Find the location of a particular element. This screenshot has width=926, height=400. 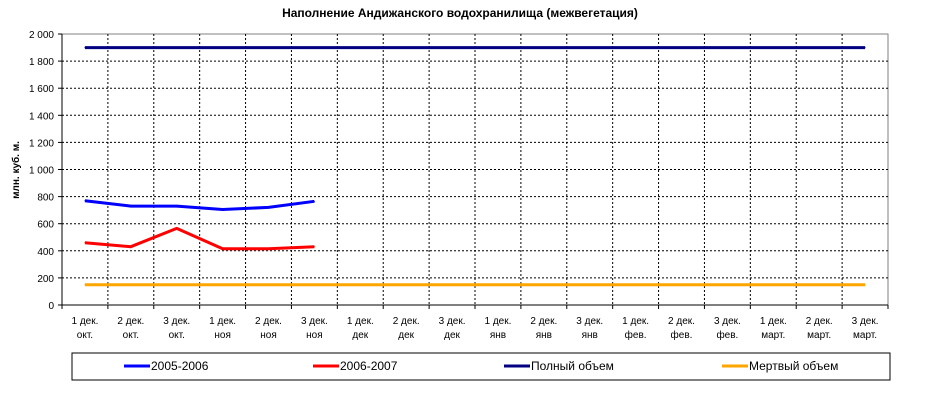

x-tick-label: 2 дек. фев. is located at coordinates (681, 328).